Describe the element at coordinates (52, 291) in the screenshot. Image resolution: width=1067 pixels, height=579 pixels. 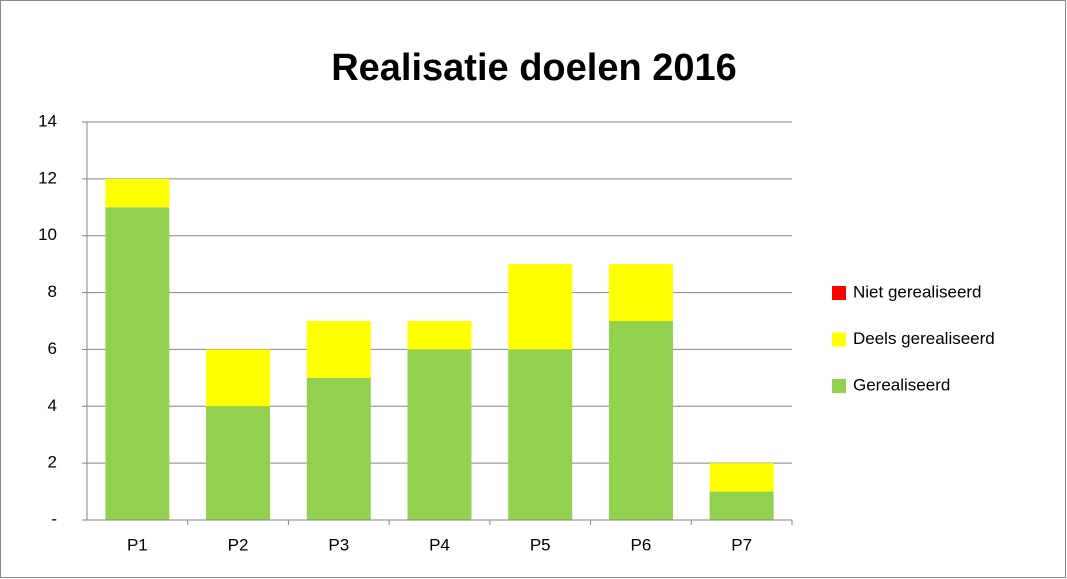
I see `y-tick-label: 8` at that location.